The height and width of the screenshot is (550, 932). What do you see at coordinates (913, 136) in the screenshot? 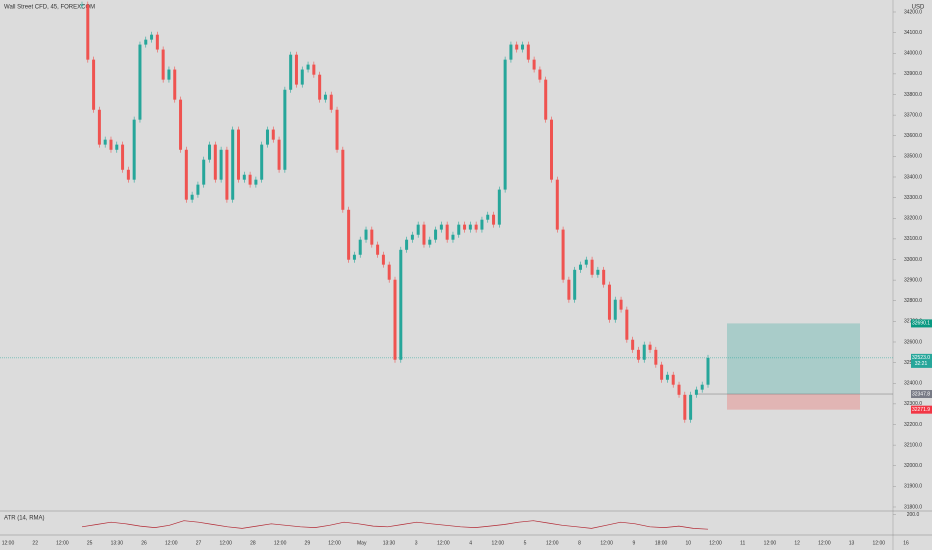
I see `y-tick-label: 33600.0` at bounding box center [913, 136].